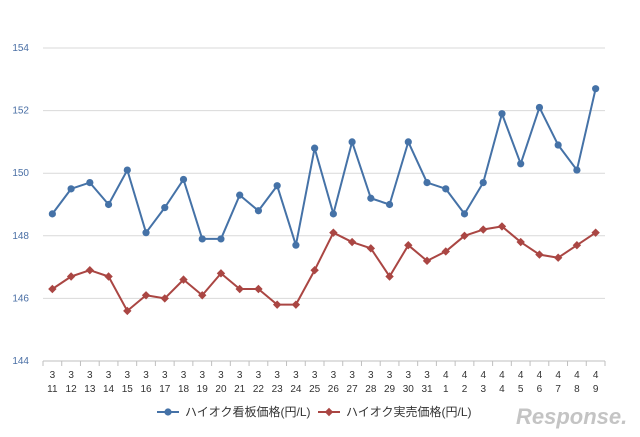  I want to click on x-tick-day: 8, so click(577, 389).